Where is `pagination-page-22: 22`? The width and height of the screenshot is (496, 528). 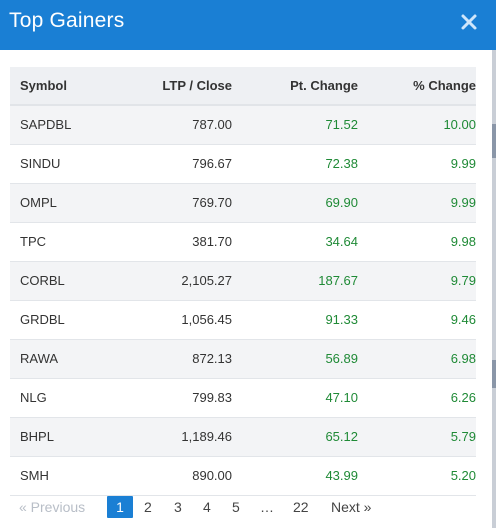 pagination-page-22: 22 is located at coordinates (301, 507).